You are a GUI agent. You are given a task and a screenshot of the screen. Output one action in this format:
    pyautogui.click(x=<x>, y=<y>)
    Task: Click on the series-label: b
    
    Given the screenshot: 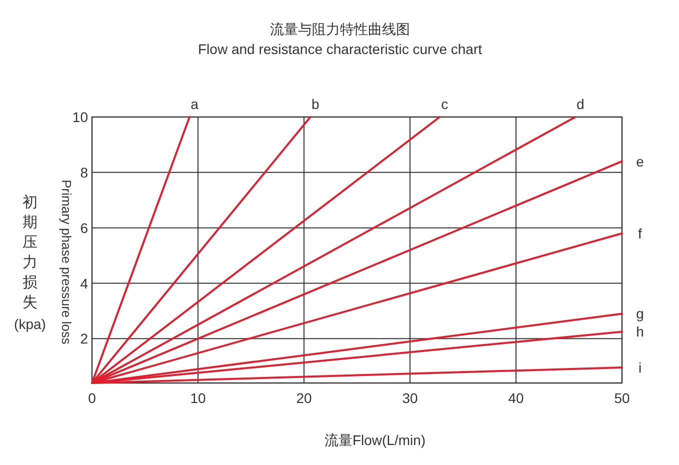 What is the action you would take?
    pyautogui.click(x=315, y=104)
    